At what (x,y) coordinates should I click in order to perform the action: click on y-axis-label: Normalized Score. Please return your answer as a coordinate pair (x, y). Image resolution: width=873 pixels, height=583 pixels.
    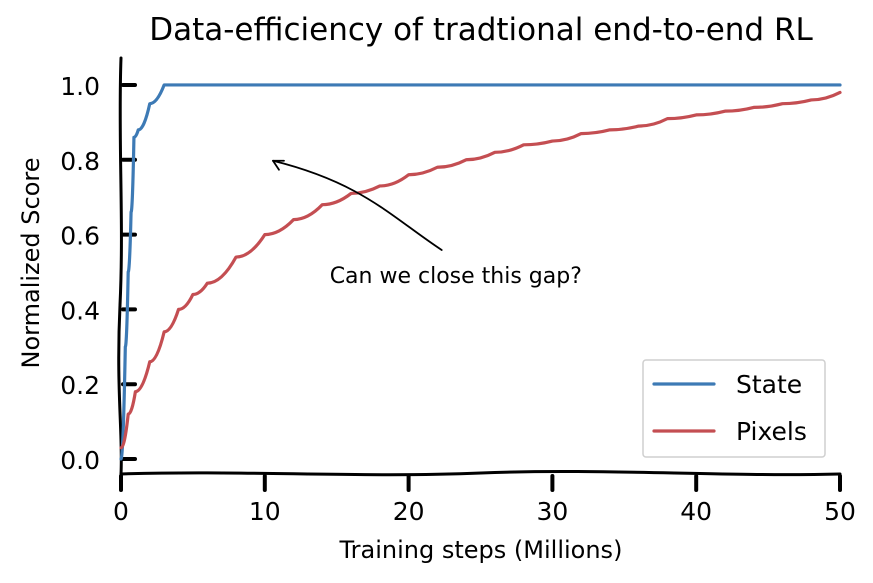
    Looking at the image, I should click on (31, 263).